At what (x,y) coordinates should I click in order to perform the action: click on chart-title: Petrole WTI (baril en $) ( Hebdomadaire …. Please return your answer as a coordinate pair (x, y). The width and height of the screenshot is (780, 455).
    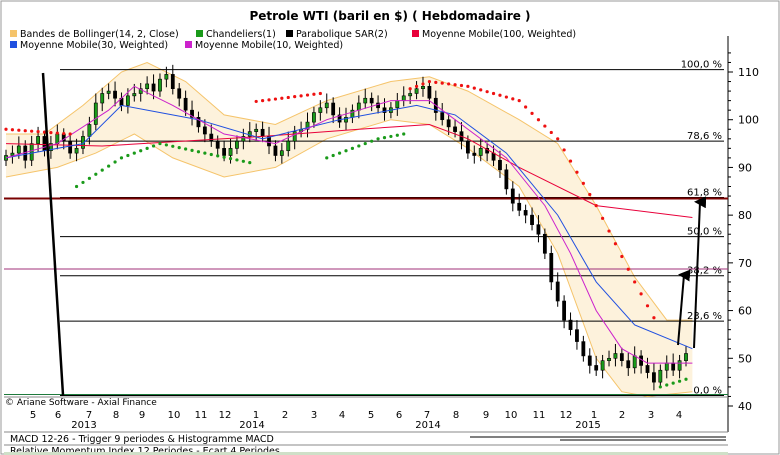
    Looking at the image, I should click on (389, 16).